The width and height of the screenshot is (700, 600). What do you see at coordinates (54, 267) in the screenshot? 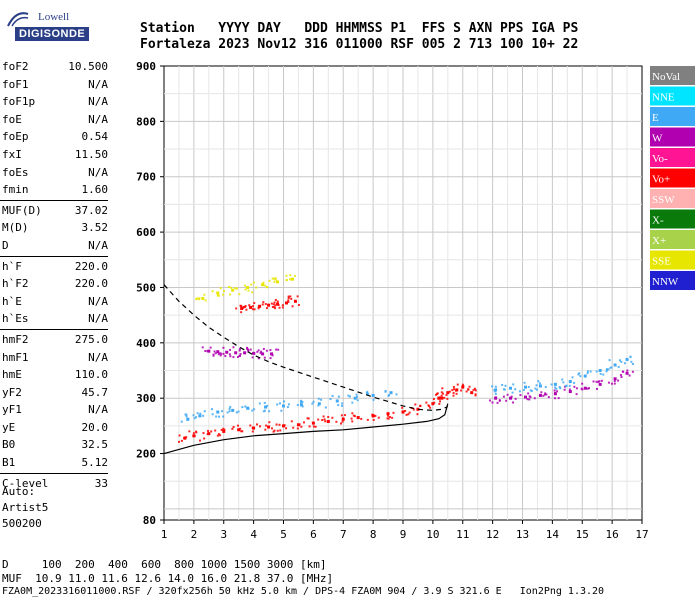
I see `param-row: h`F 220.0` at bounding box center [54, 267].